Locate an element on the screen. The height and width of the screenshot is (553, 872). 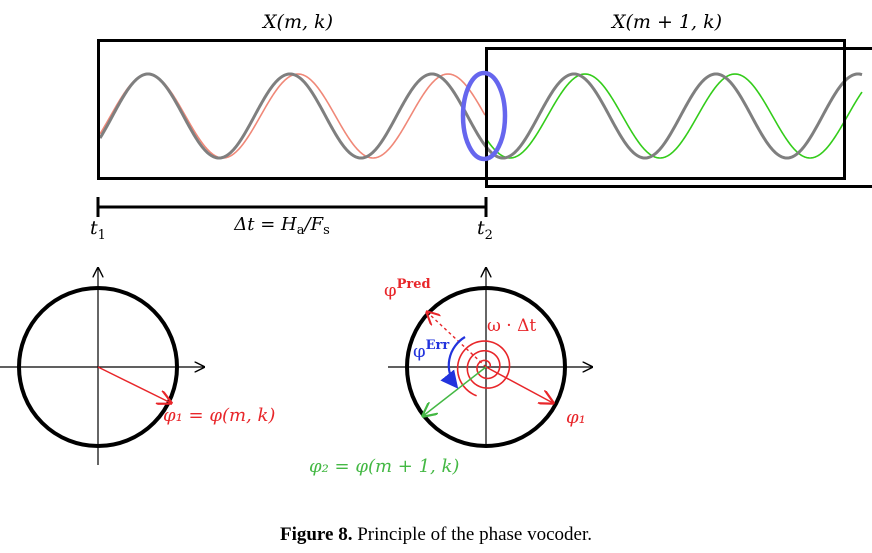
omega-spiral is located at coordinates (483, 368).